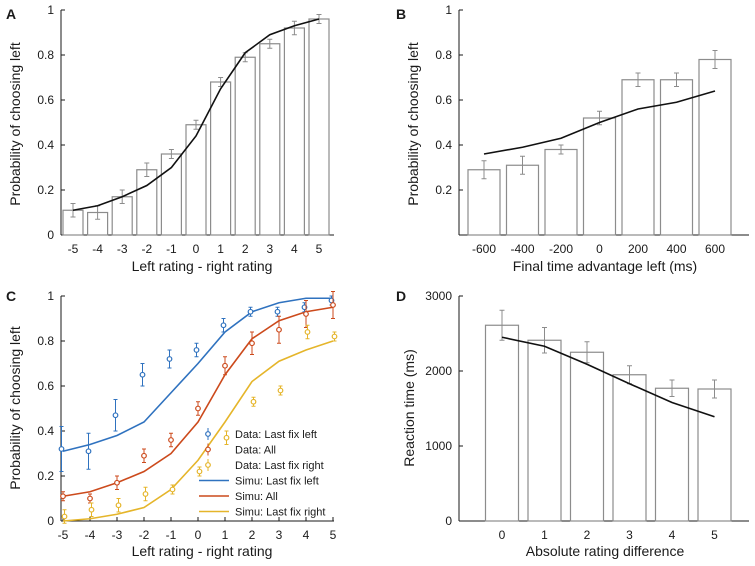 This screenshot has height=566, width=755. Describe the element at coordinates (279, 466) in the screenshot. I see `legend-label: Data: Last fix right` at that location.